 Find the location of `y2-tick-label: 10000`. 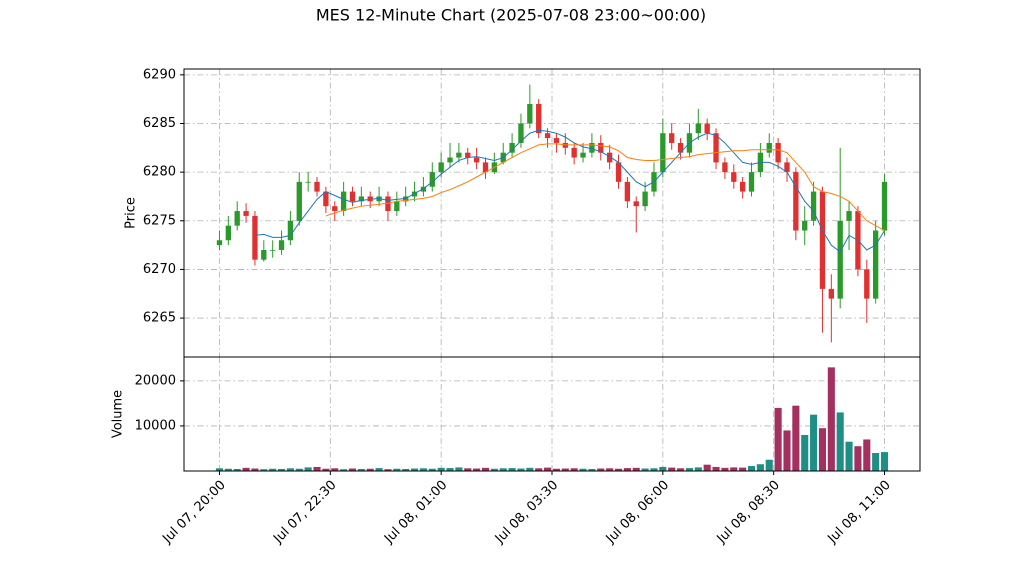

y2-tick-label: 10000 is located at coordinates (155, 425).